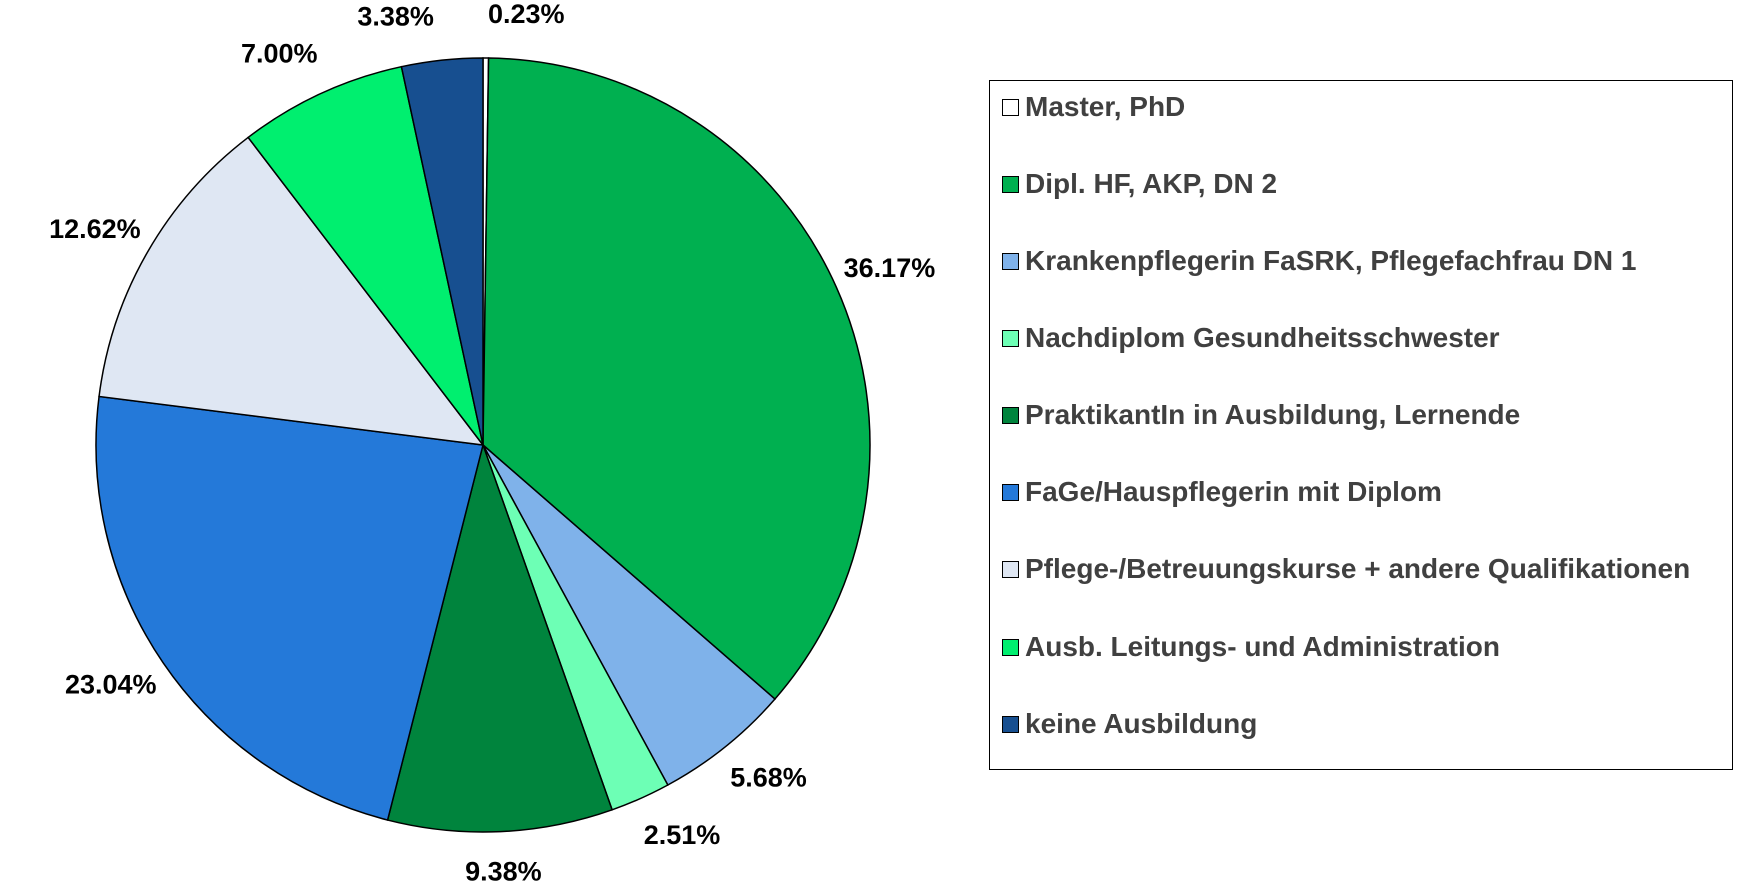 The image size is (1737, 885). What do you see at coordinates (1151, 183) in the screenshot?
I see `legend-label: Dipl. HF, AKP, DN 2` at bounding box center [1151, 183].